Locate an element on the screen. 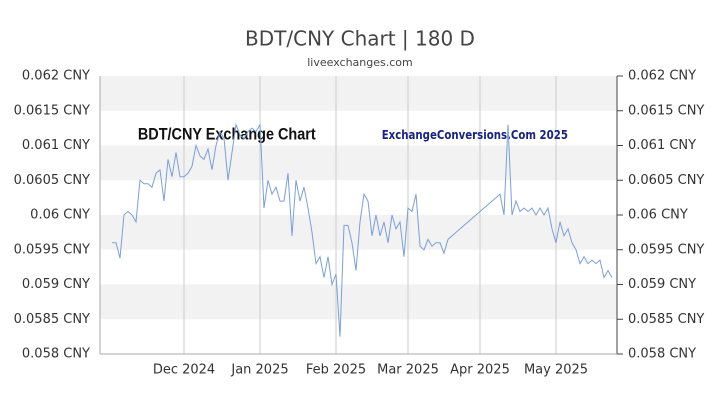 Image resolution: width=720 pixels, height=405 pixels. y2-tick-label: 0.0605 CNY is located at coordinates (666, 180).